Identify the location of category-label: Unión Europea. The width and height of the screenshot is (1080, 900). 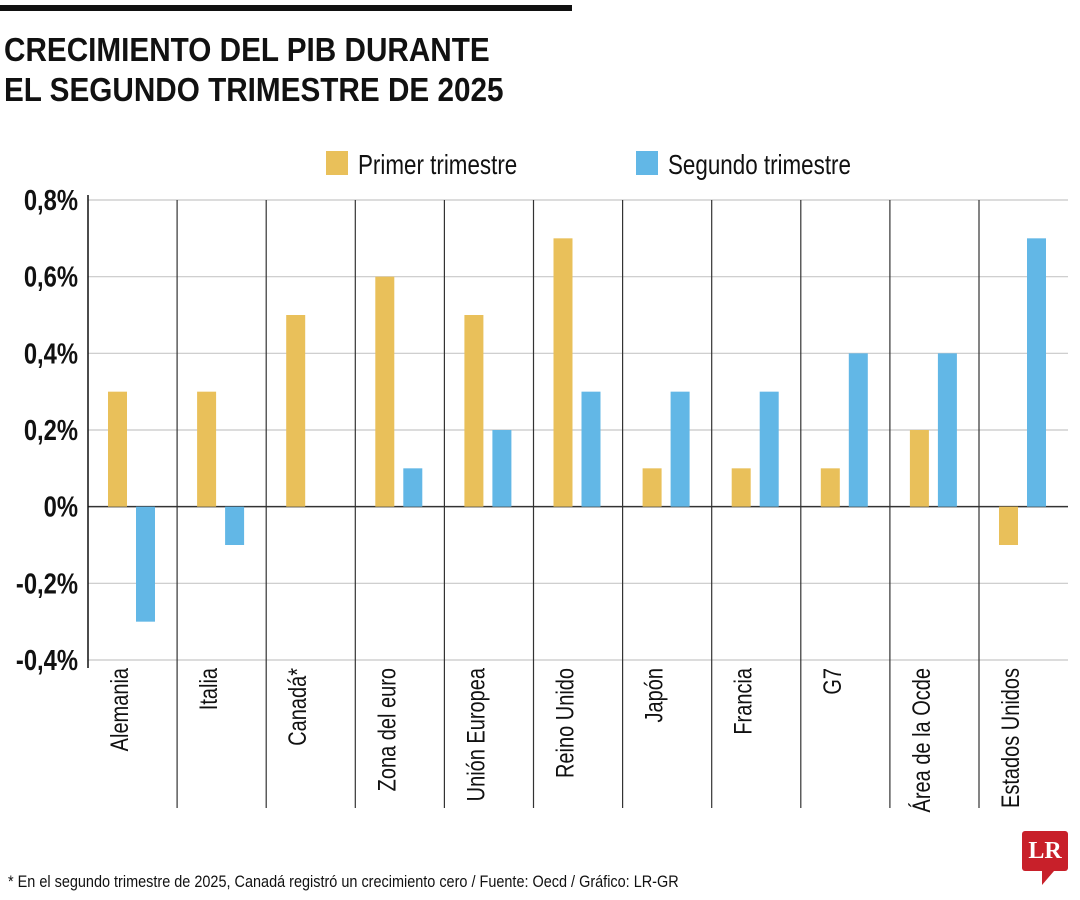
(476, 735).